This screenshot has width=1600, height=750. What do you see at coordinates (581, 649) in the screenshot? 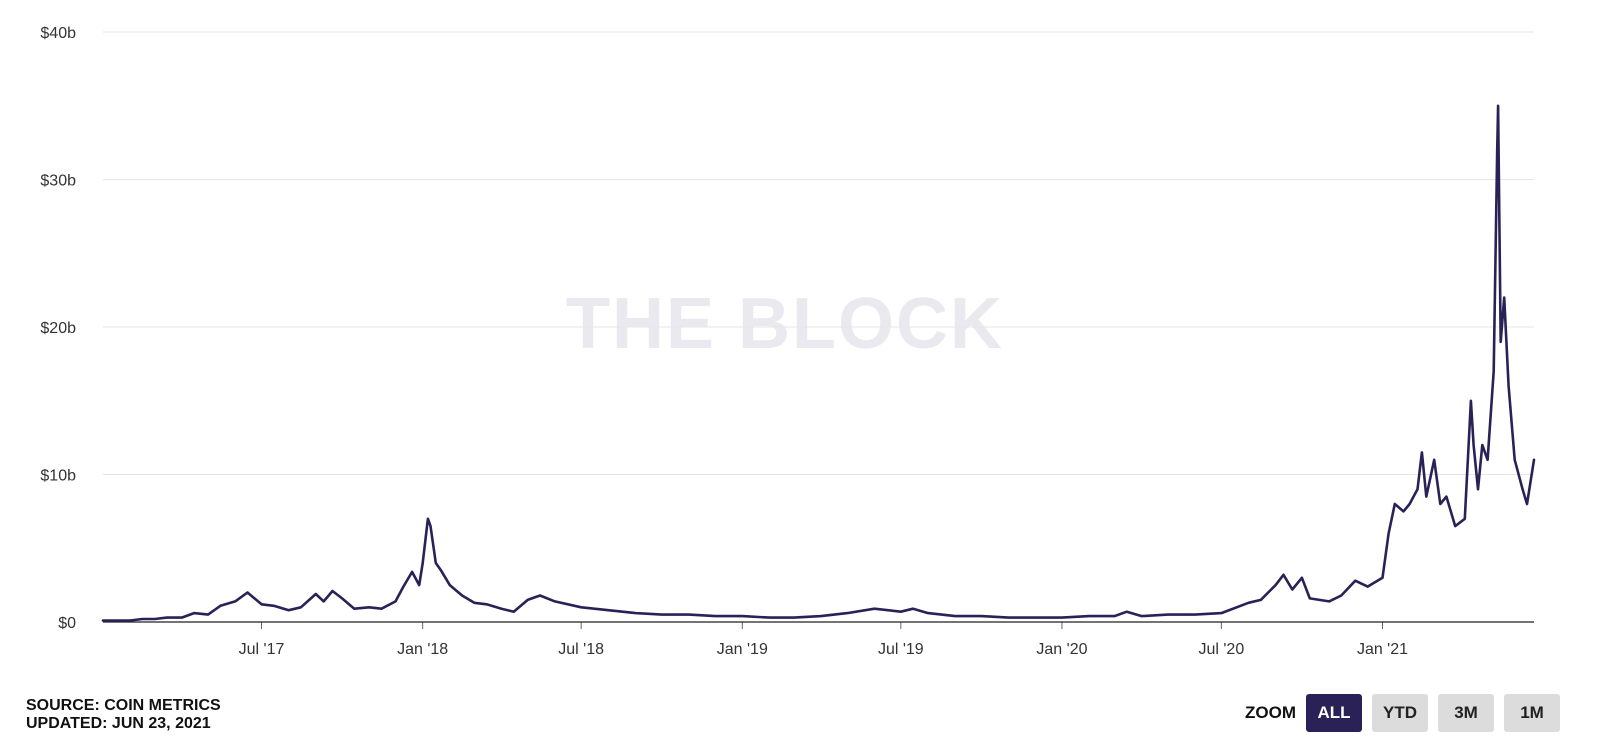
I see `x-tick-label: Jul '18` at bounding box center [581, 649].